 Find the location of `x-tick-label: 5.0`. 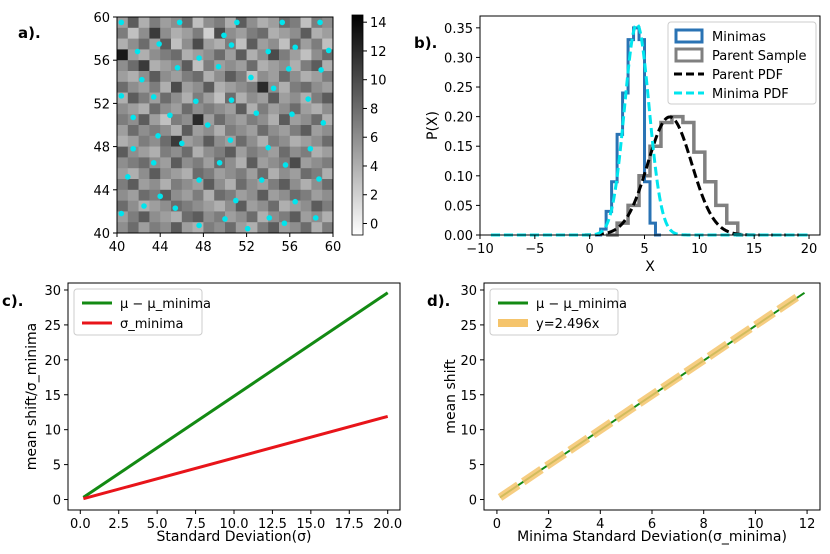

x-tick-label: 5.0 is located at coordinates (157, 524).